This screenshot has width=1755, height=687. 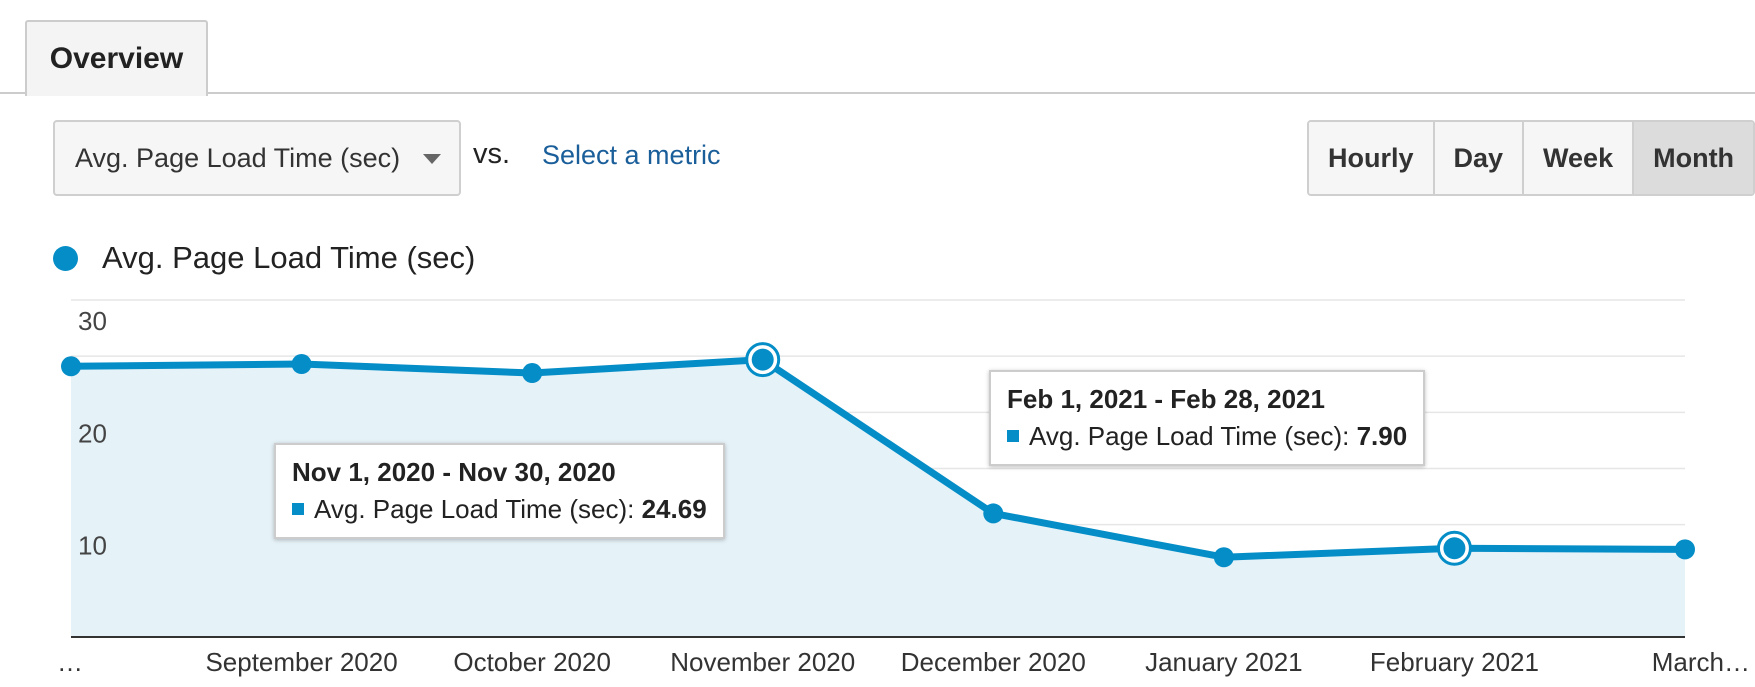 What do you see at coordinates (65, 258) in the screenshot?
I see `legend-dot-icon` at bounding box center [65, 258].